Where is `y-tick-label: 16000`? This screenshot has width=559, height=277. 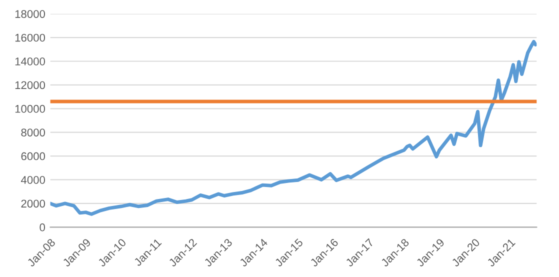 y-tick-label: 16000 is located at coordinates (30, 38).